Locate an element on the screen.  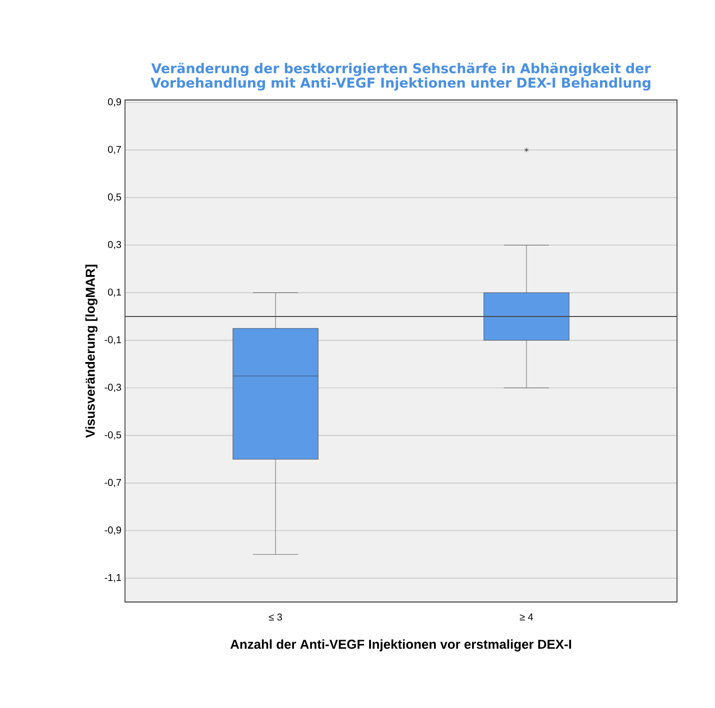
y-tick-label: -1,1 is located at coordinates (113, 578).